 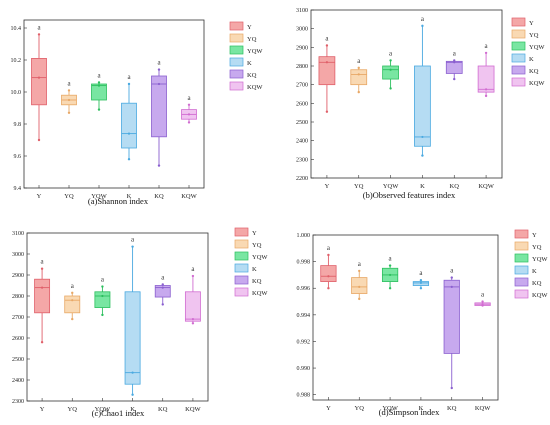 I want to click on y-tick-label: 2800, so click(x=18, y=297).